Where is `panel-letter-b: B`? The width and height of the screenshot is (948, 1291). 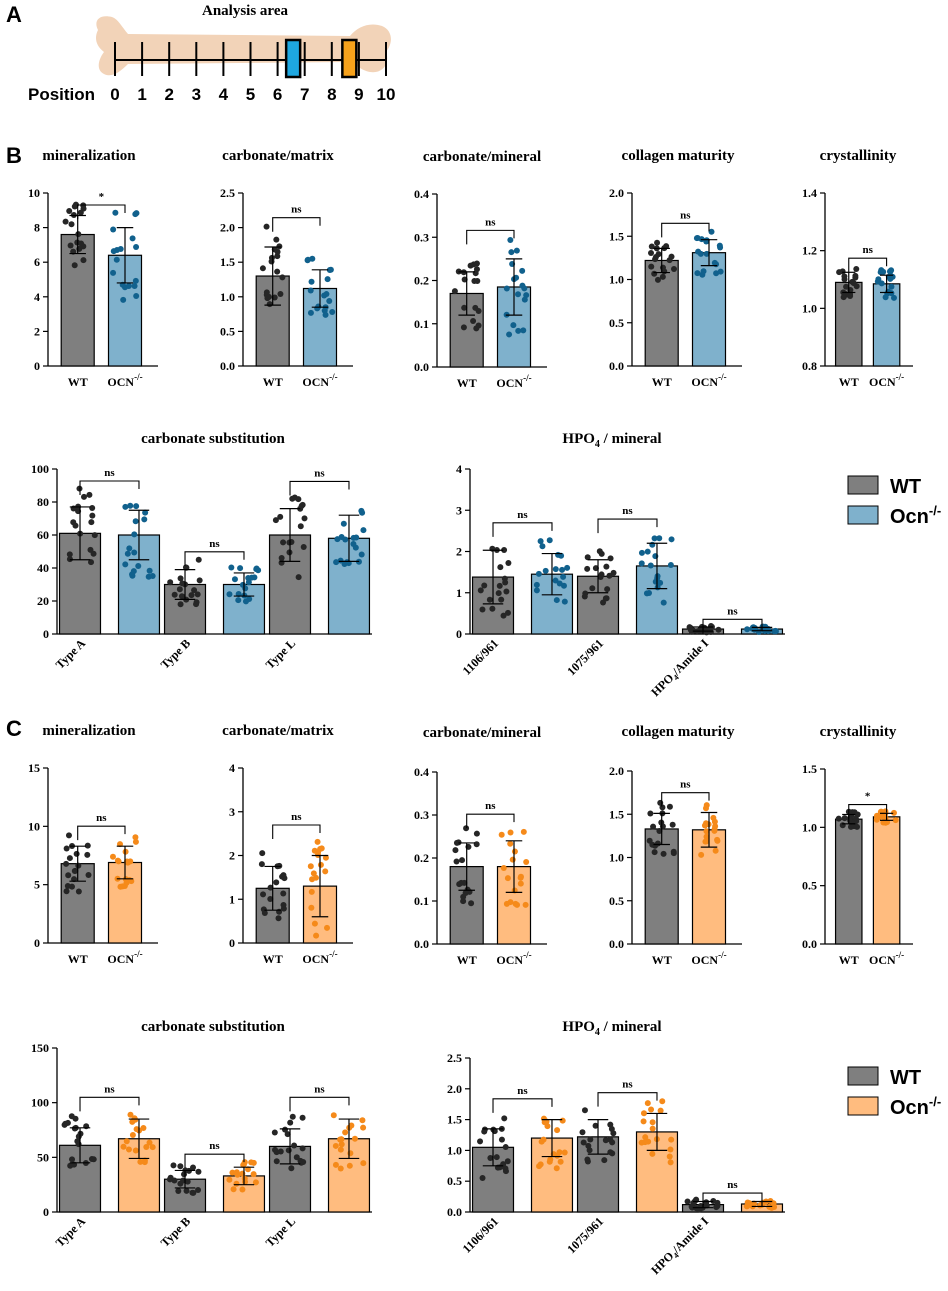 panel-letter-b: B is located at coordinates (14, 155).